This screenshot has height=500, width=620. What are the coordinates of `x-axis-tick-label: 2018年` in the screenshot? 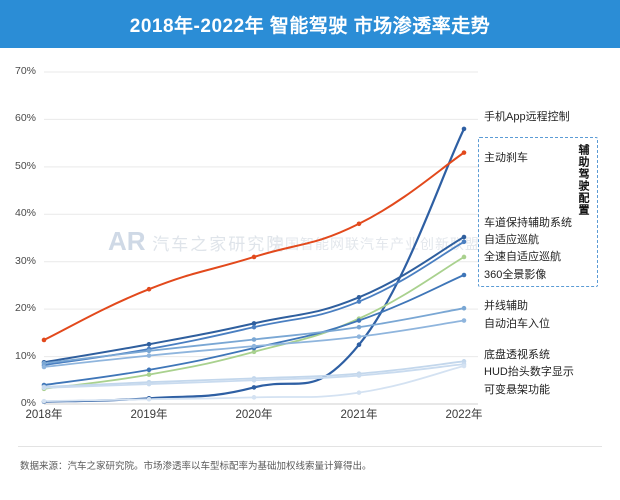 It's located at (44, 415).